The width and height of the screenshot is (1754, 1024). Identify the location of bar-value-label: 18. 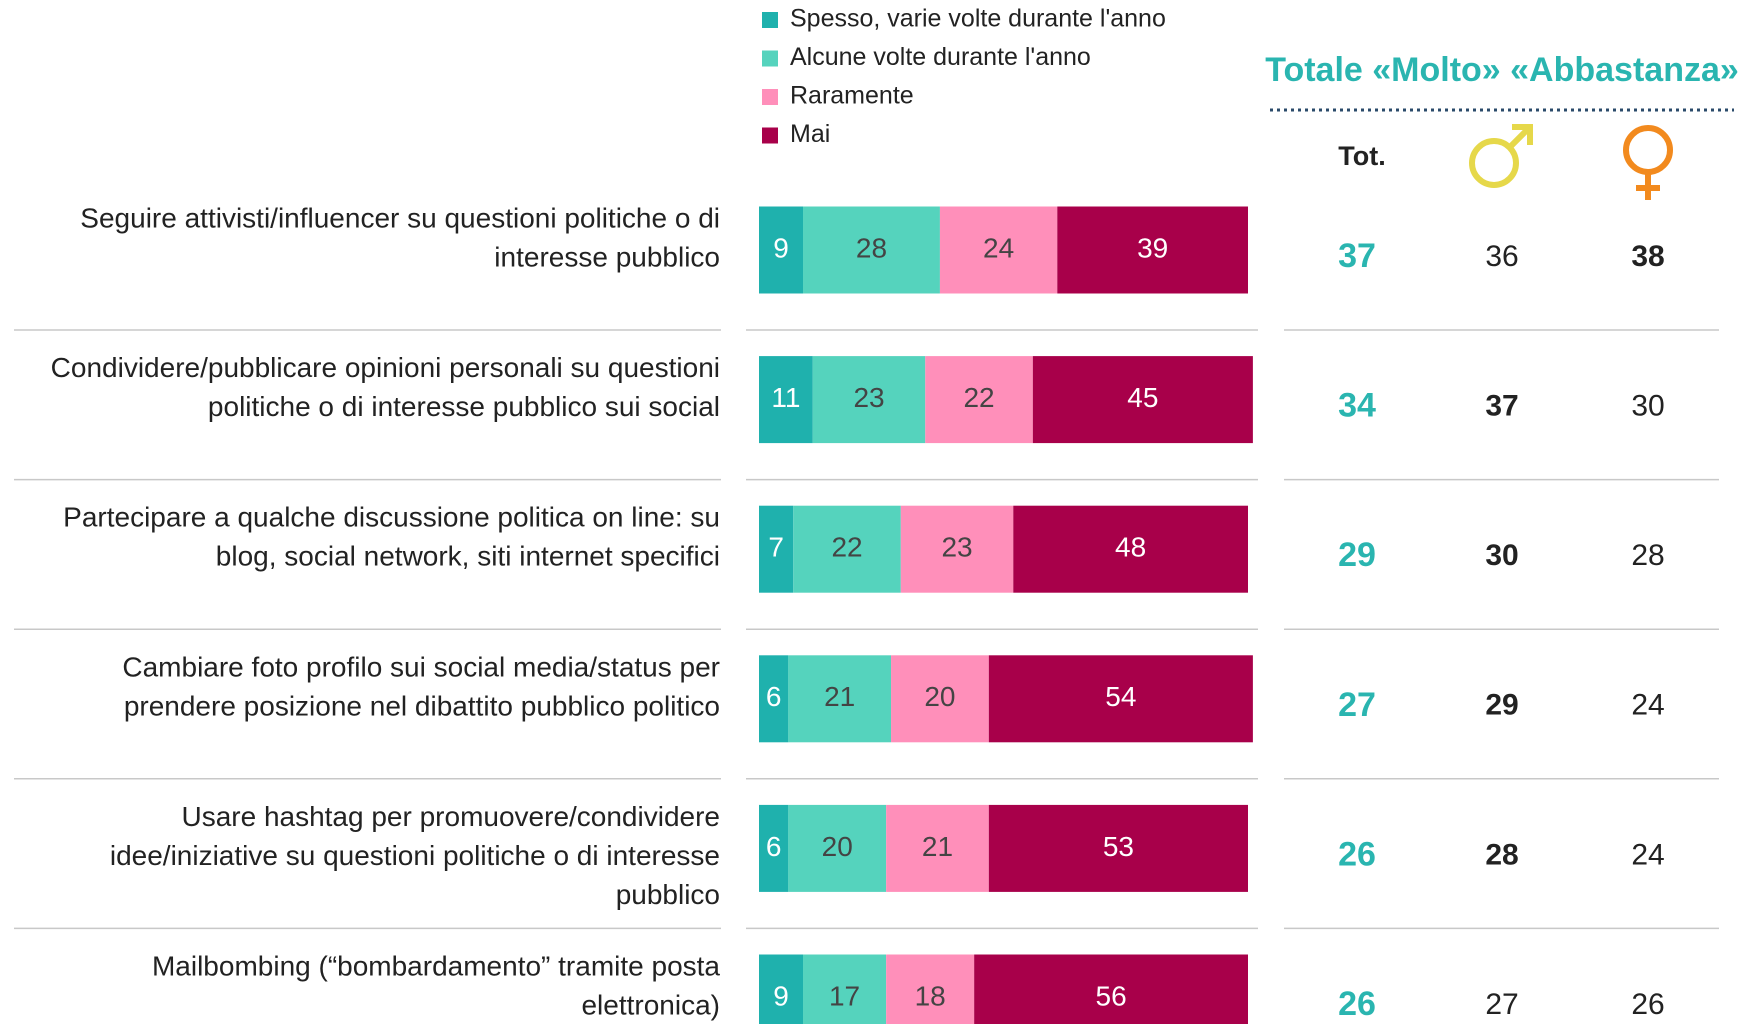
(930, 995).